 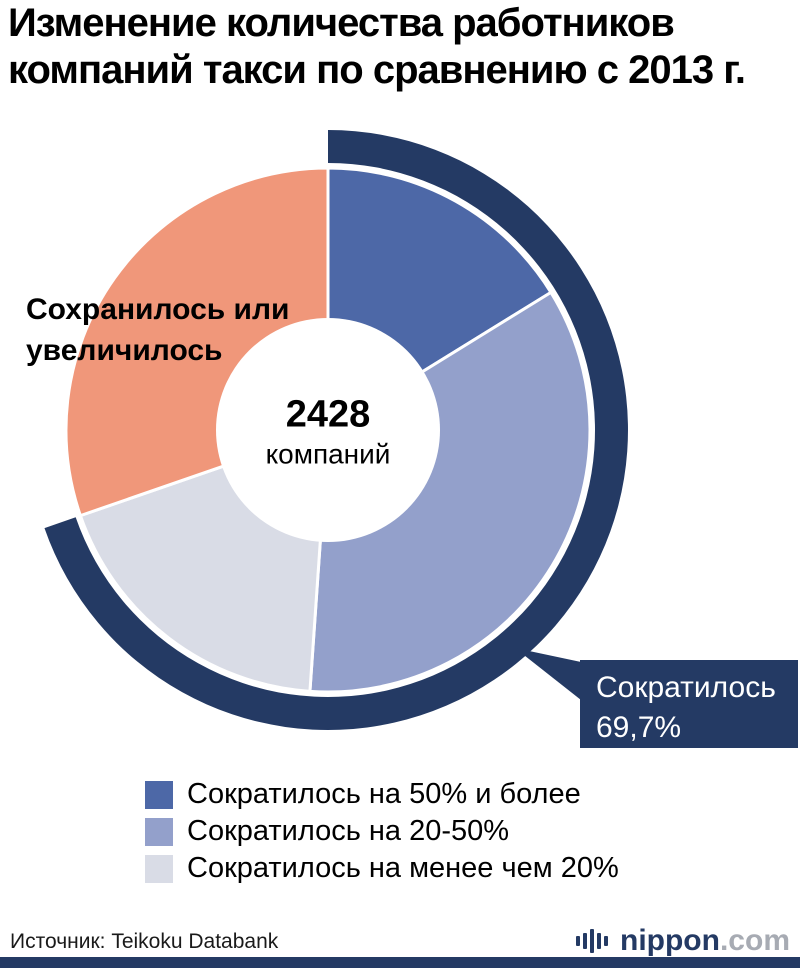 What do you see at coordinates (754, 940) in the screenshot?
I see `logo-tld: .com` at bounding box center [754, 940].